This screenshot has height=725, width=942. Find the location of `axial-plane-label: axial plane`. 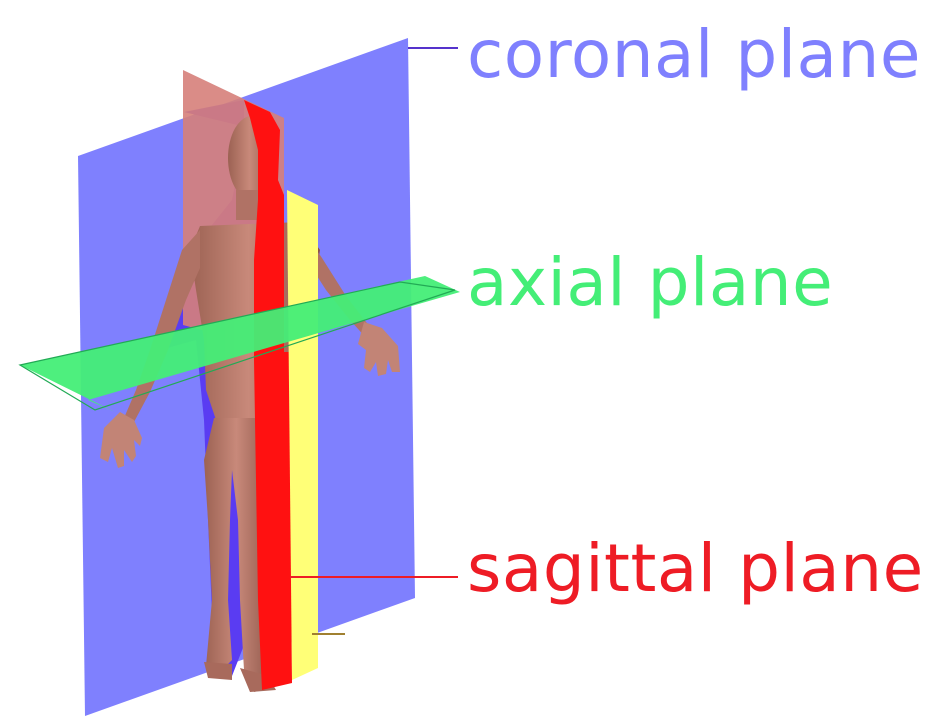

axial-plane-label: axial plane is located at coordinates (650, 282).